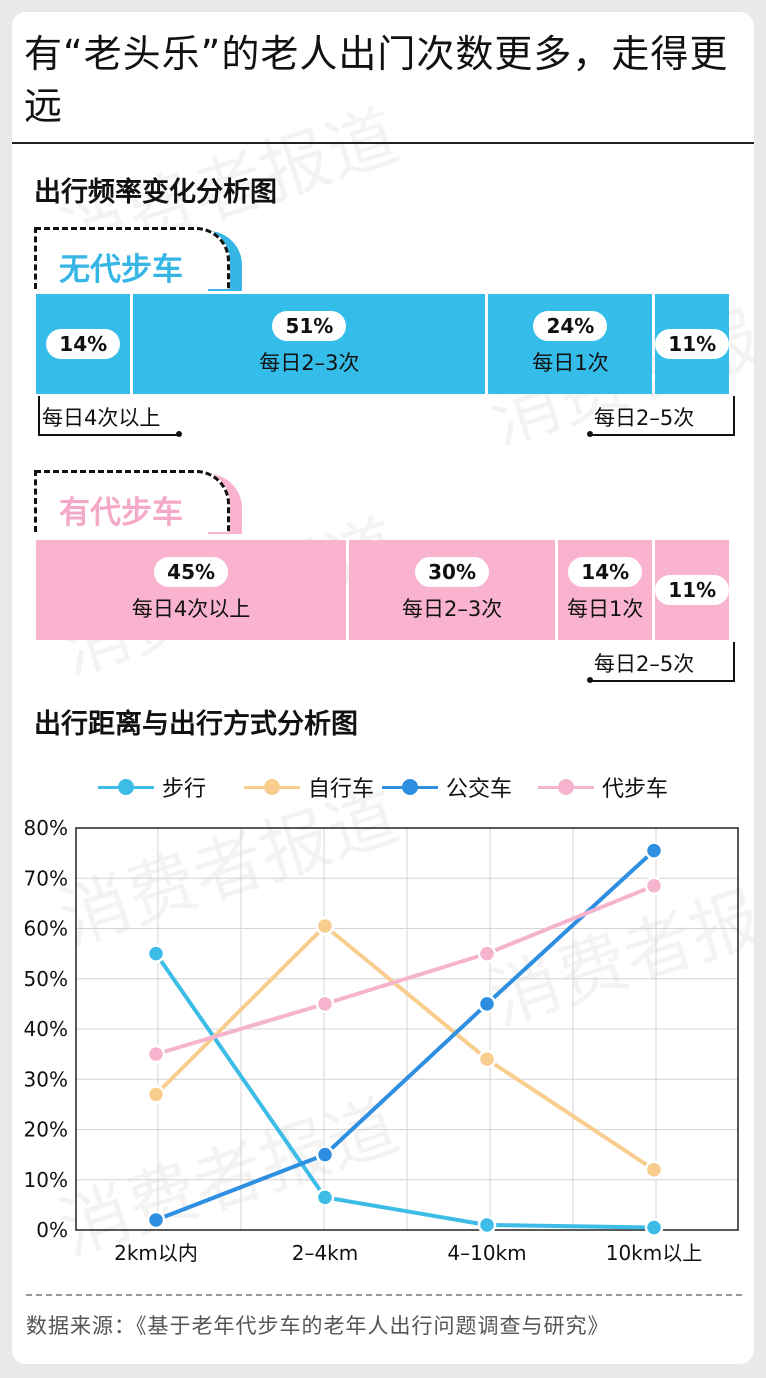 The image size is (766, 1378). Describe the element at coordinates (191, 572) in the screenshot. I see `segment-percent: 45%` at that location.